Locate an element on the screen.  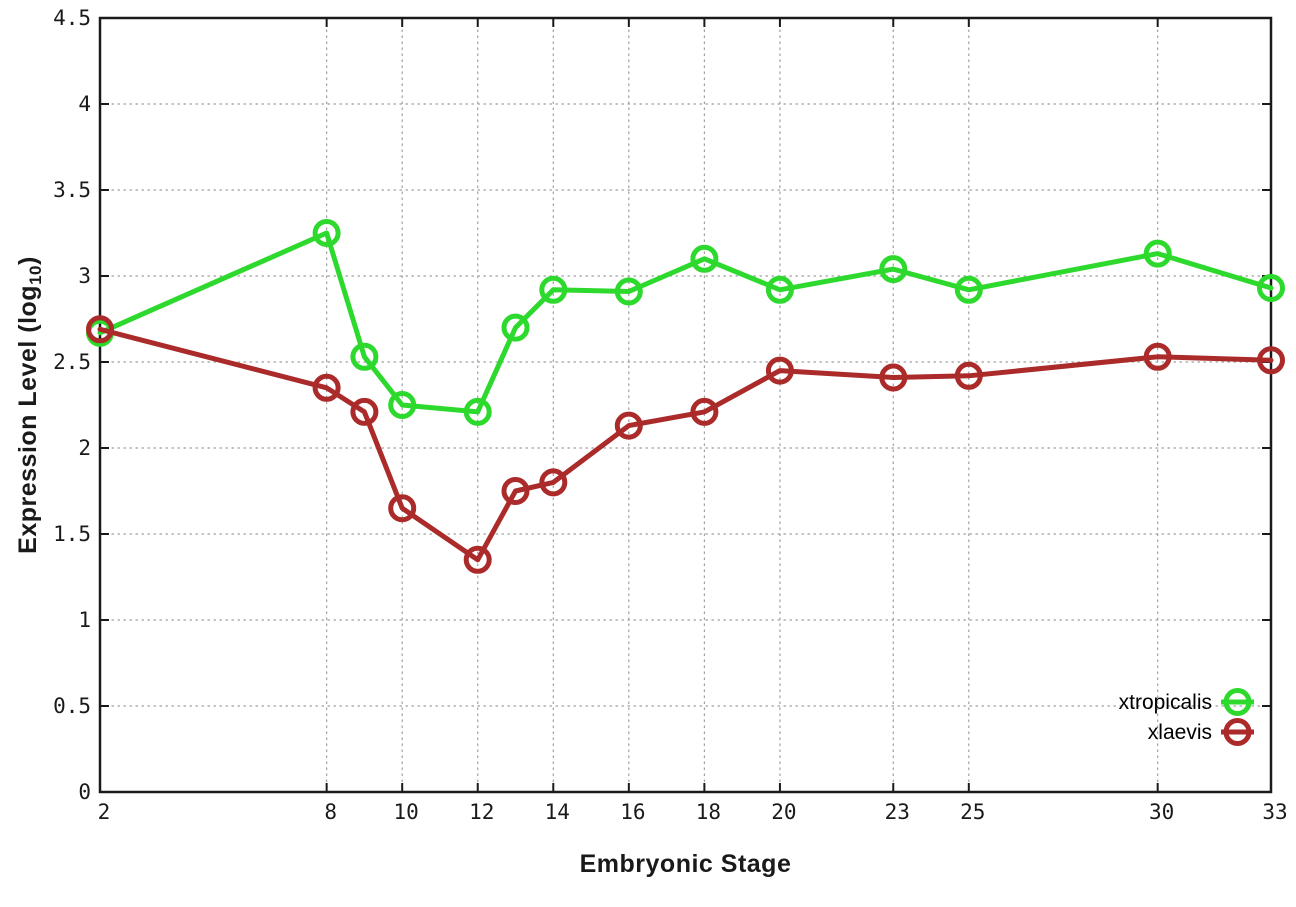
x-tick-label: 23 is located at coordinates (897, 812).